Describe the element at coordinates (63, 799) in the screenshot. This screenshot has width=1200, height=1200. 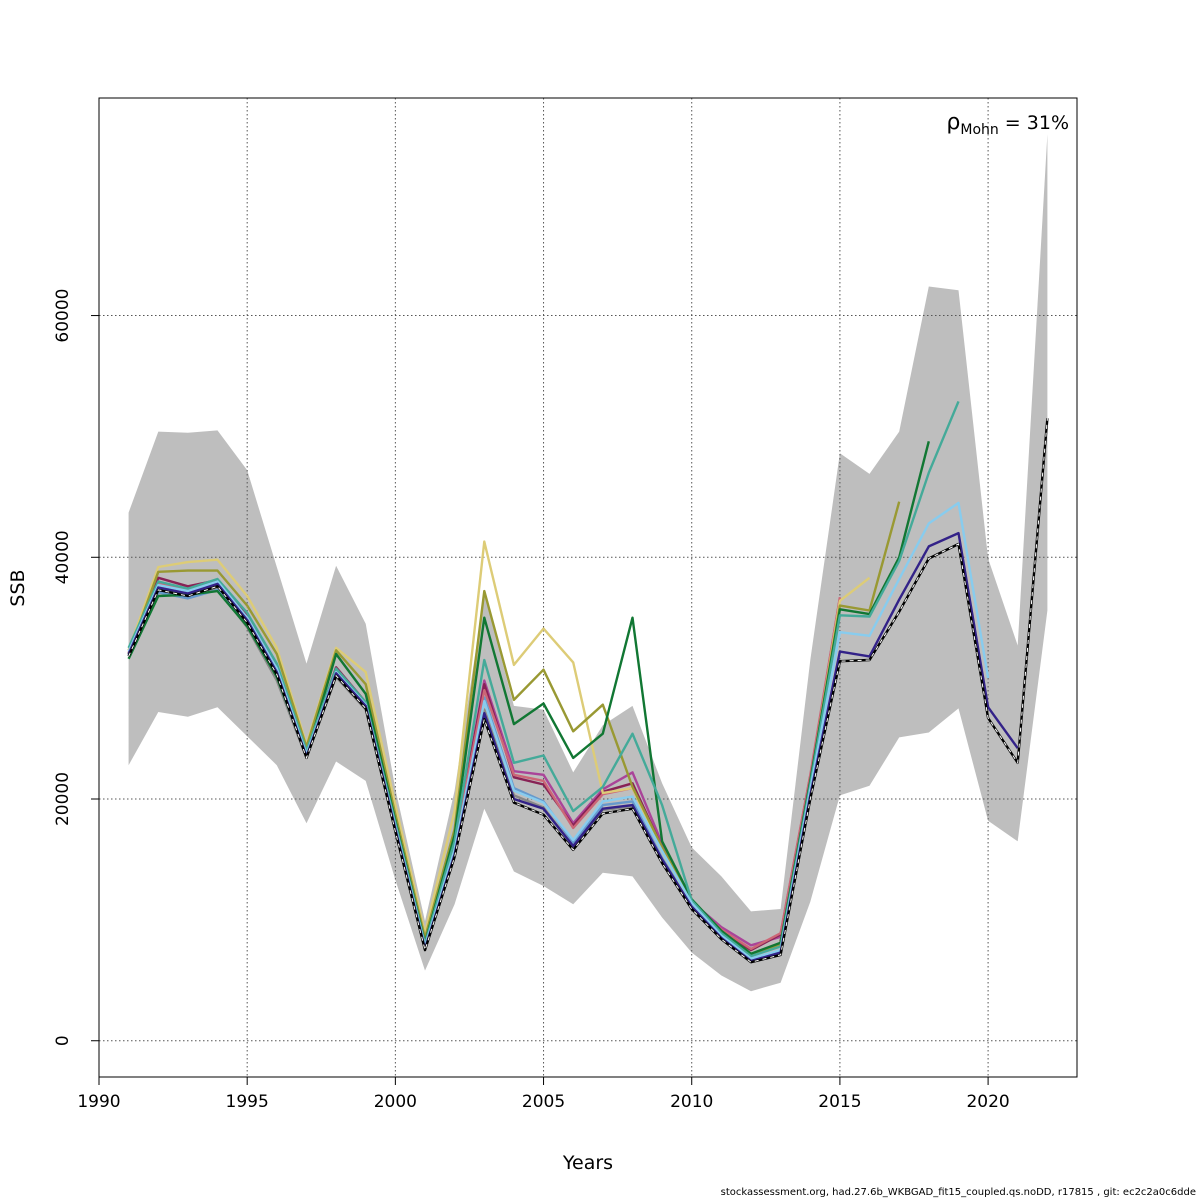
I see `y-tick-label-20000: 20000` at that location.